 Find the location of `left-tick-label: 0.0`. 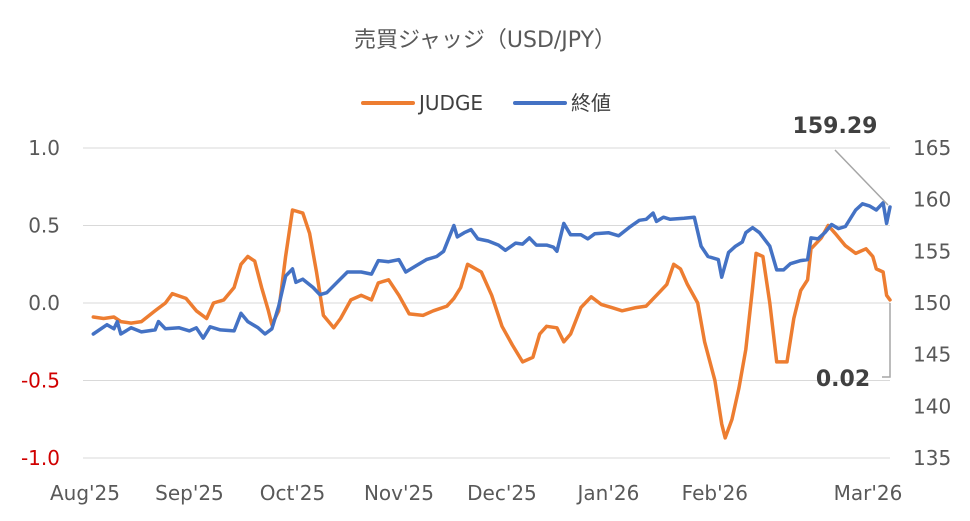

left-tick-label: 0.0 is located at coordinates (44, 303).